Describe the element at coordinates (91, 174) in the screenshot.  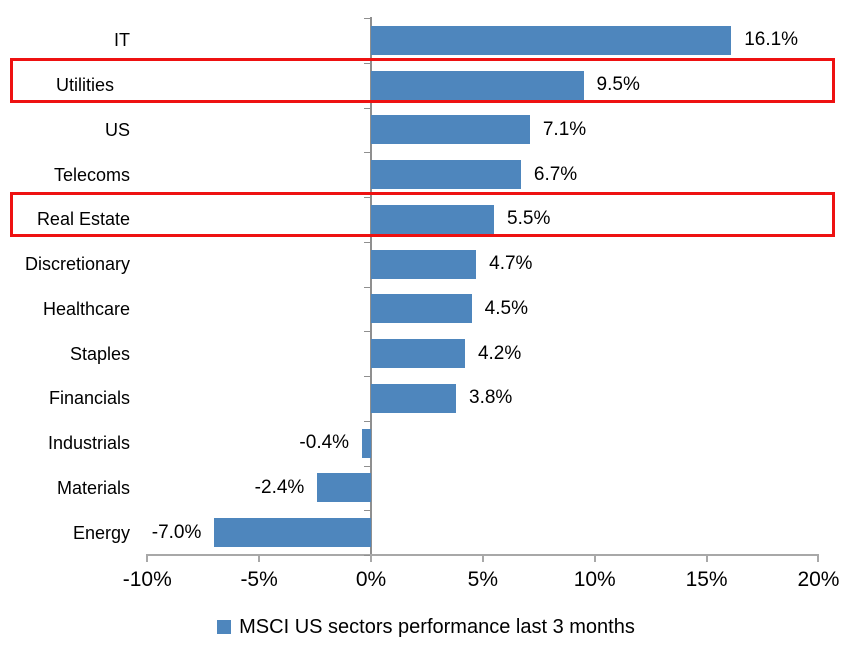
I see `category-label: Telecoms` at that location.